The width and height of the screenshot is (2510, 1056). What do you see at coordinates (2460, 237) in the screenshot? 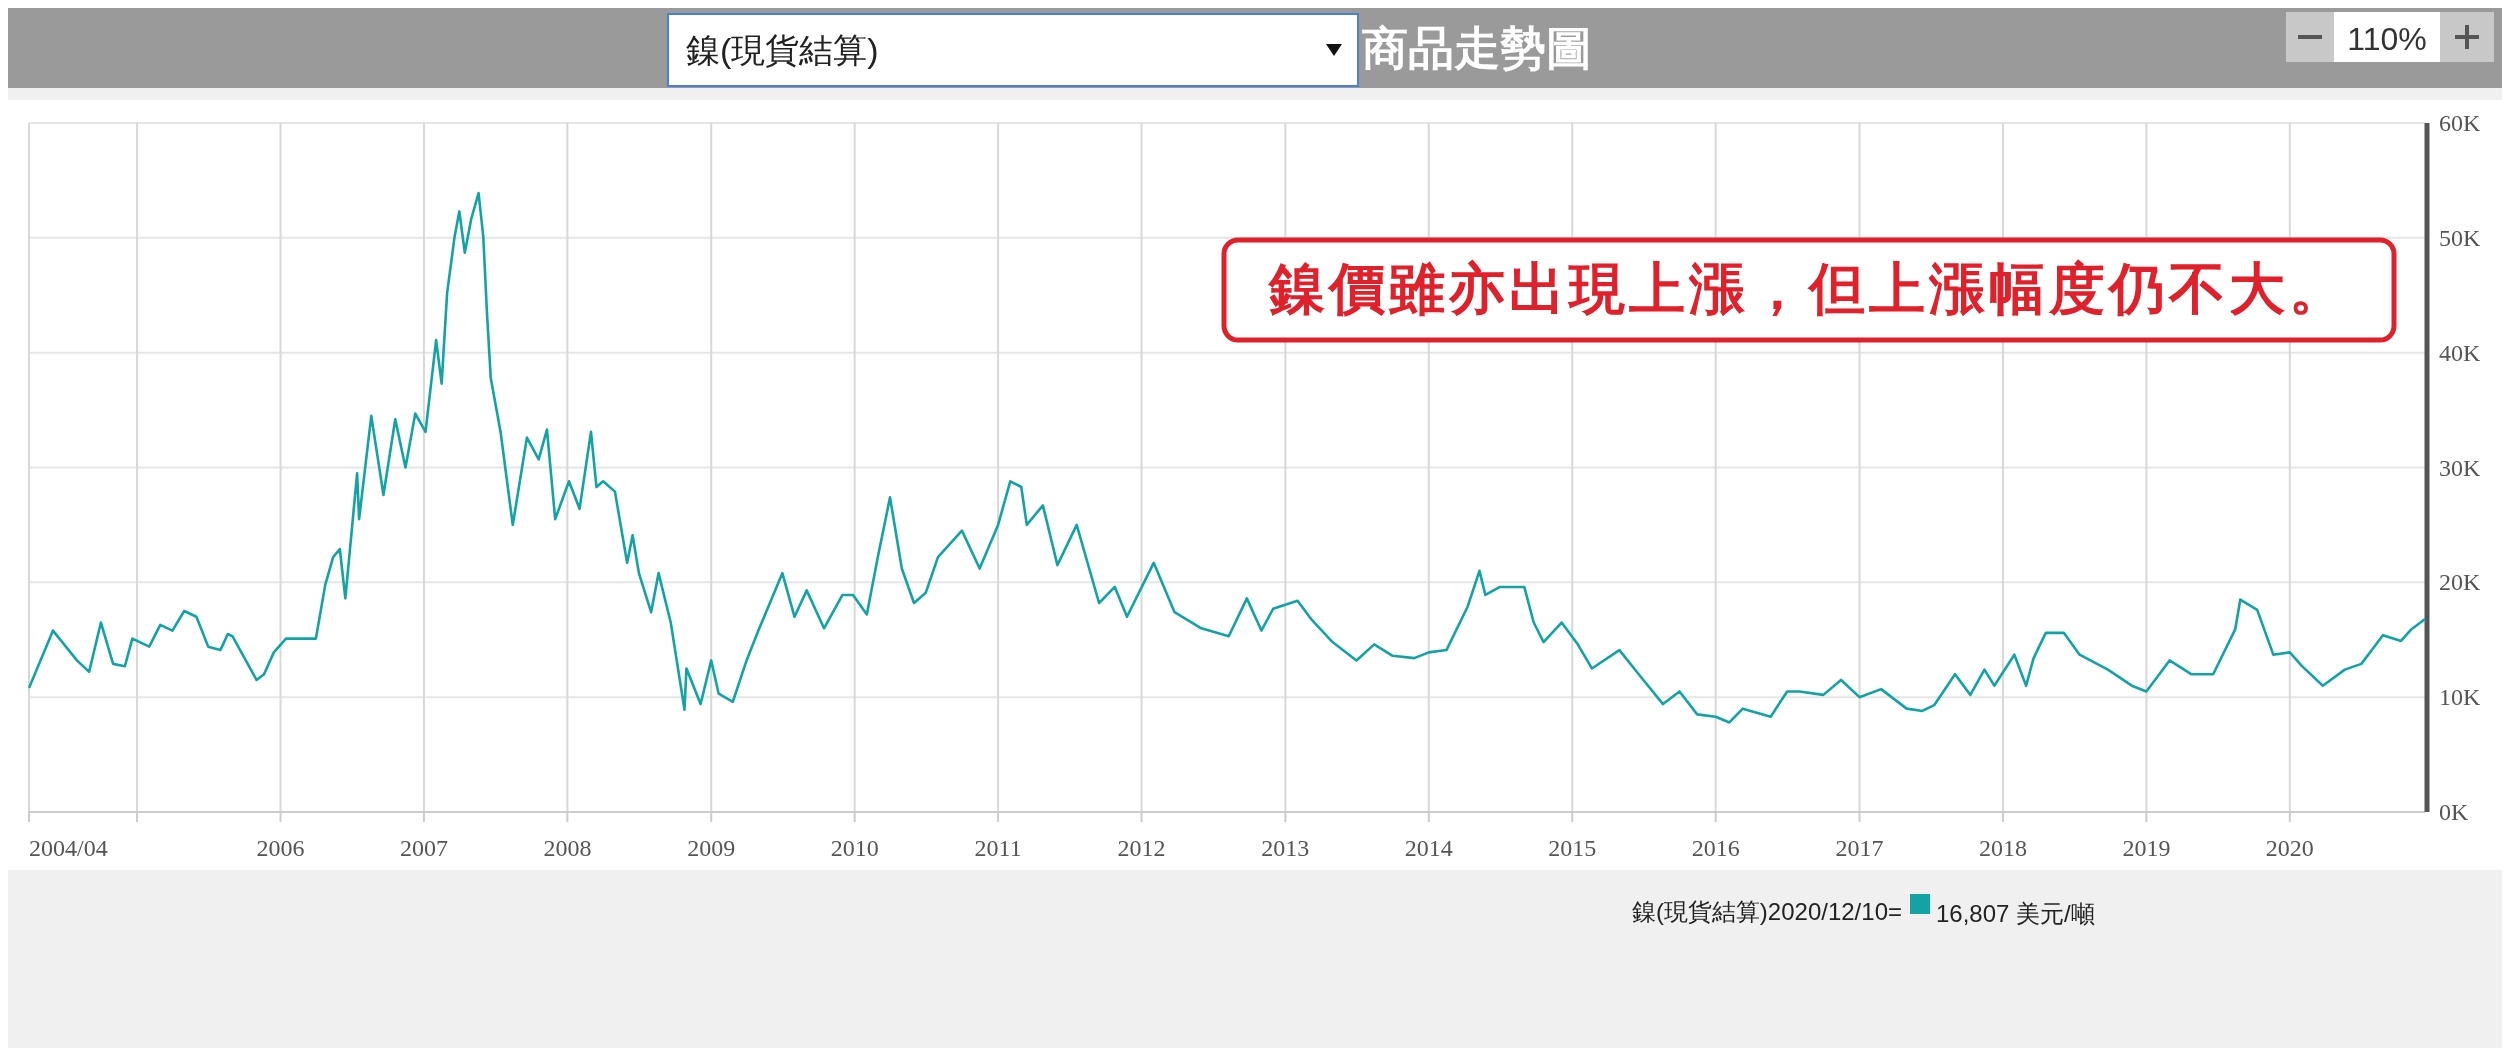
I see `y-tick-label: 50K` at bounding box center [2460, 237].